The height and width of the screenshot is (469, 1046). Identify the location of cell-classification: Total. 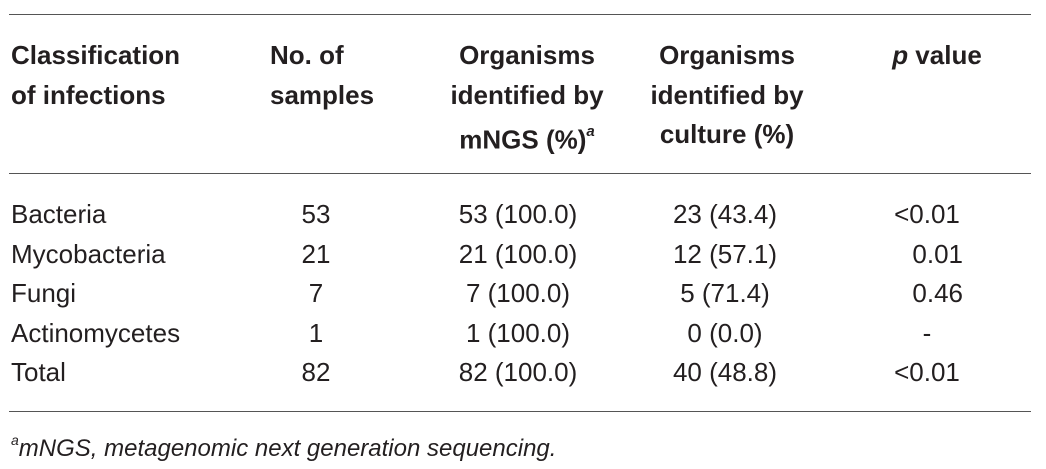
(38, 372).